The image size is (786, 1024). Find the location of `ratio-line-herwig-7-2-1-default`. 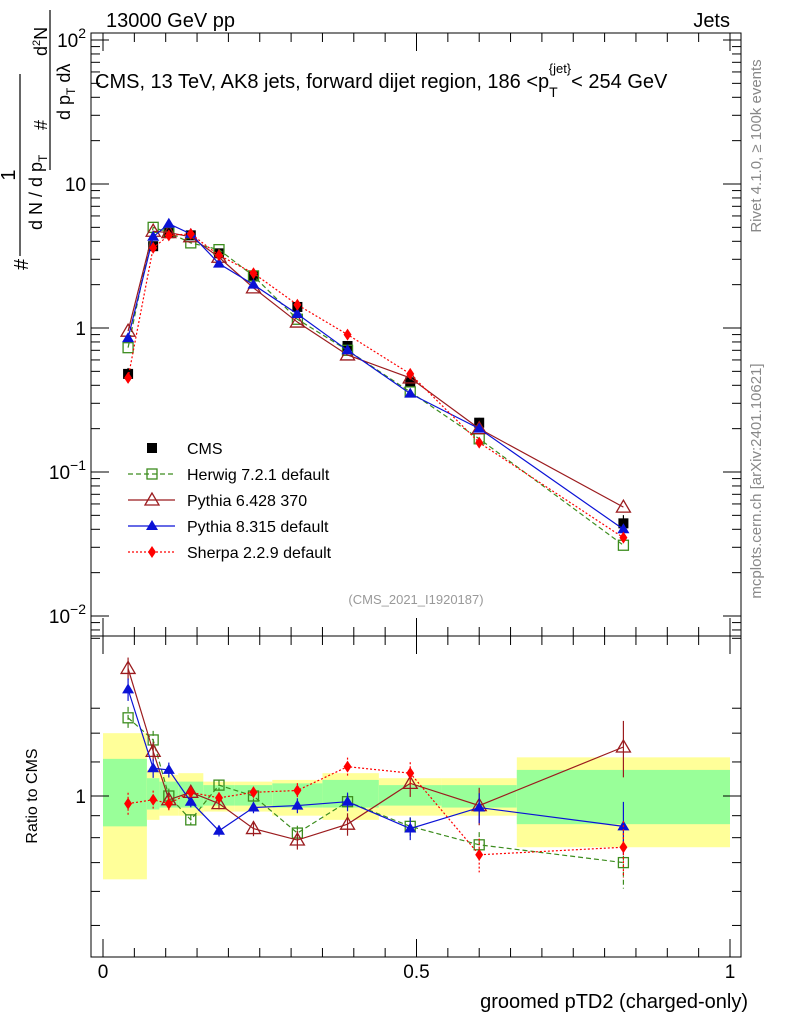

ratio-line-herwig-7-2-1-default is located at coordinates (375, 790).